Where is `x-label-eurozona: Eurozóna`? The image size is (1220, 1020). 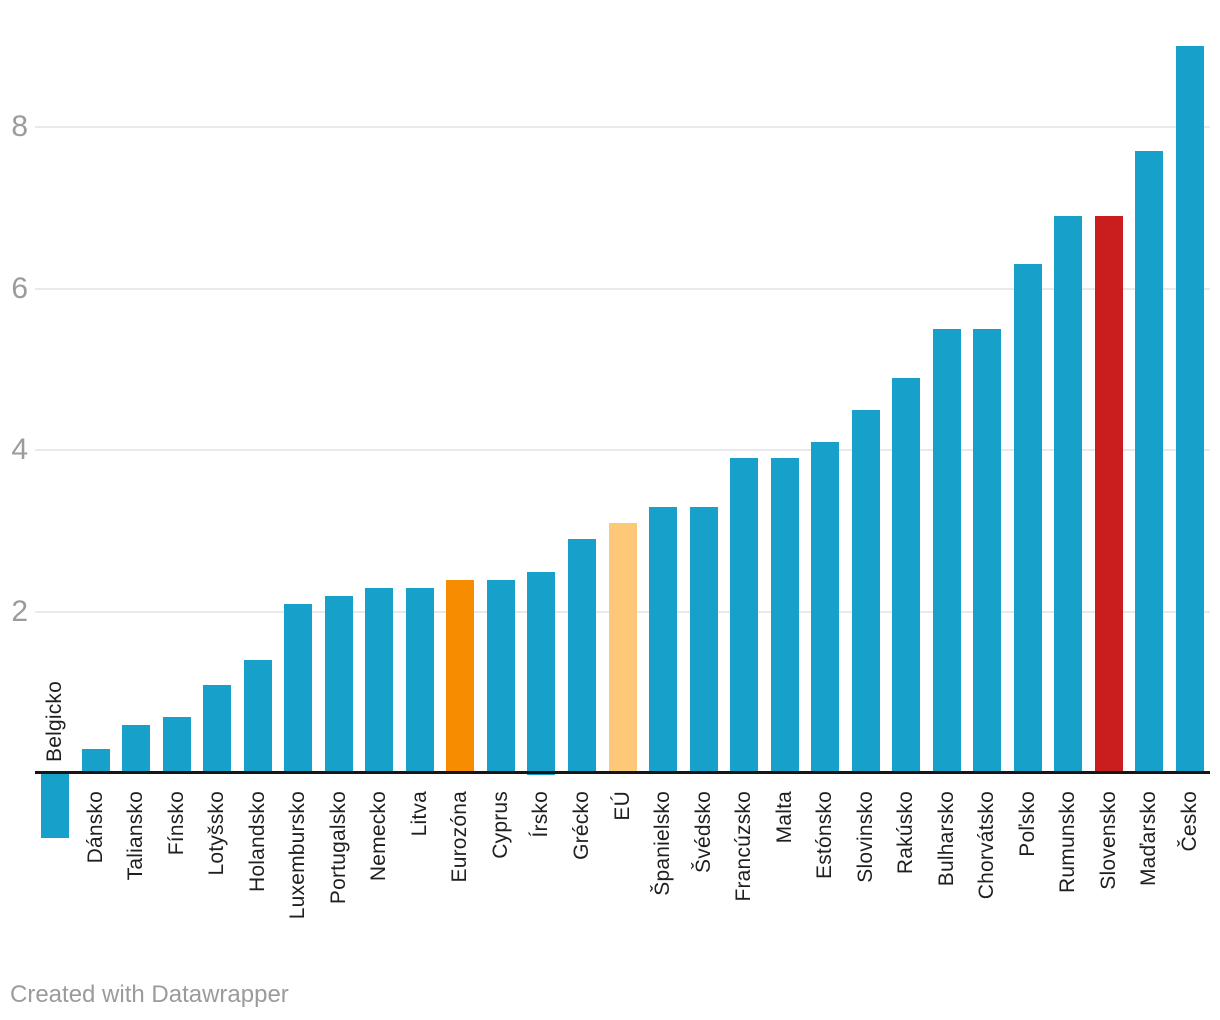 x-label-eurozona: Eurozóna is located at coordinates (460, 837).